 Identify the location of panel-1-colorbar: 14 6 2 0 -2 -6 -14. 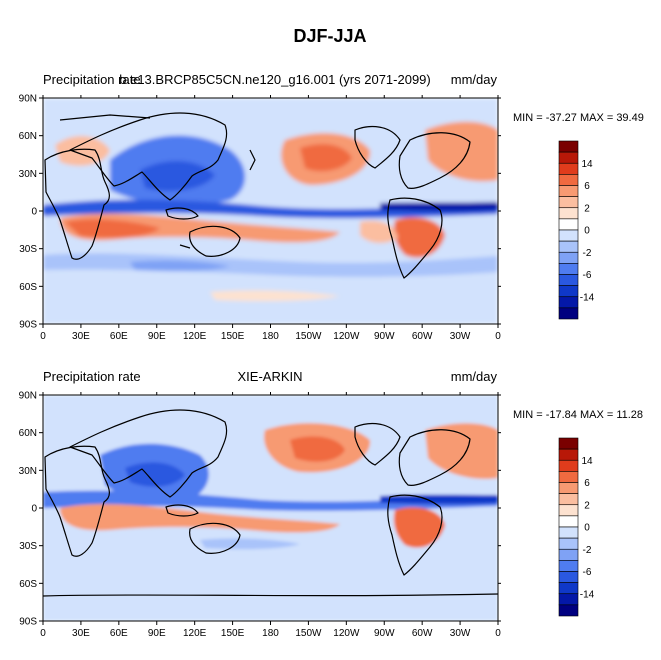
(576, 230).